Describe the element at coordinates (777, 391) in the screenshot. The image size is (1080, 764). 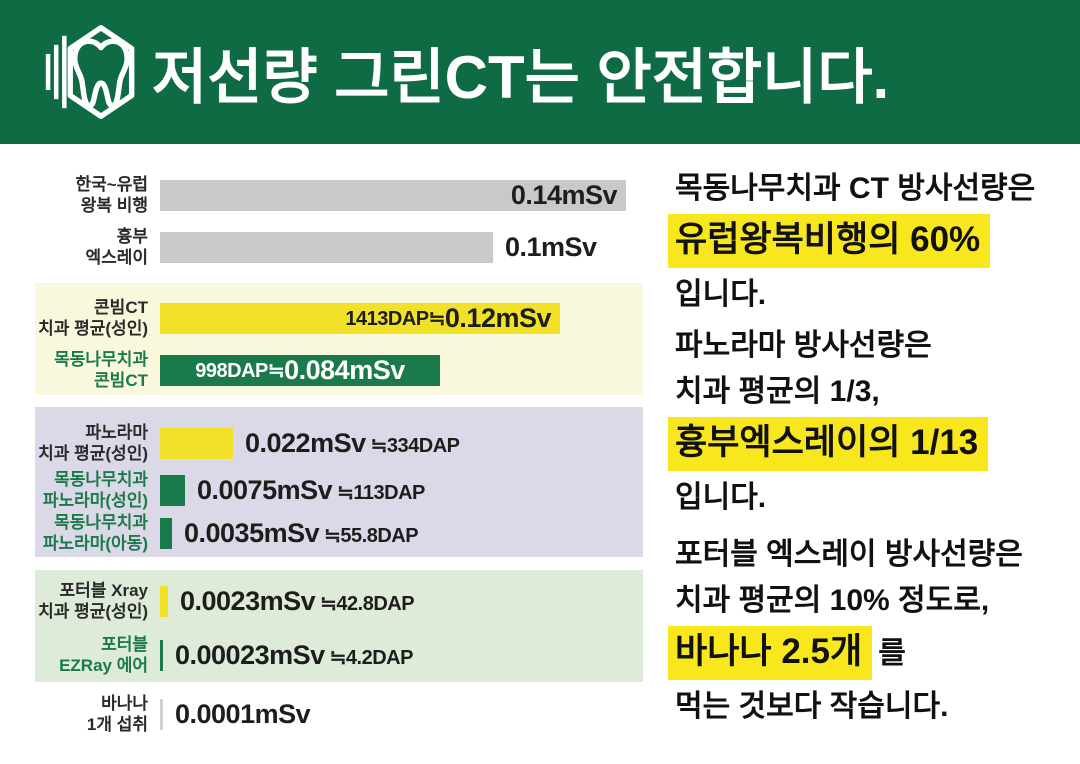
I see `narrative-line: 치과 평균의 1/3,` at that location.